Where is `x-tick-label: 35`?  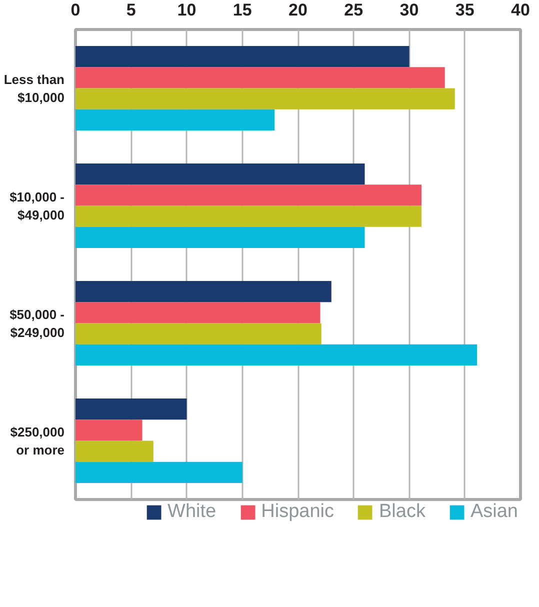
x-tick-label: 35 is located at coordinates (464, 10).